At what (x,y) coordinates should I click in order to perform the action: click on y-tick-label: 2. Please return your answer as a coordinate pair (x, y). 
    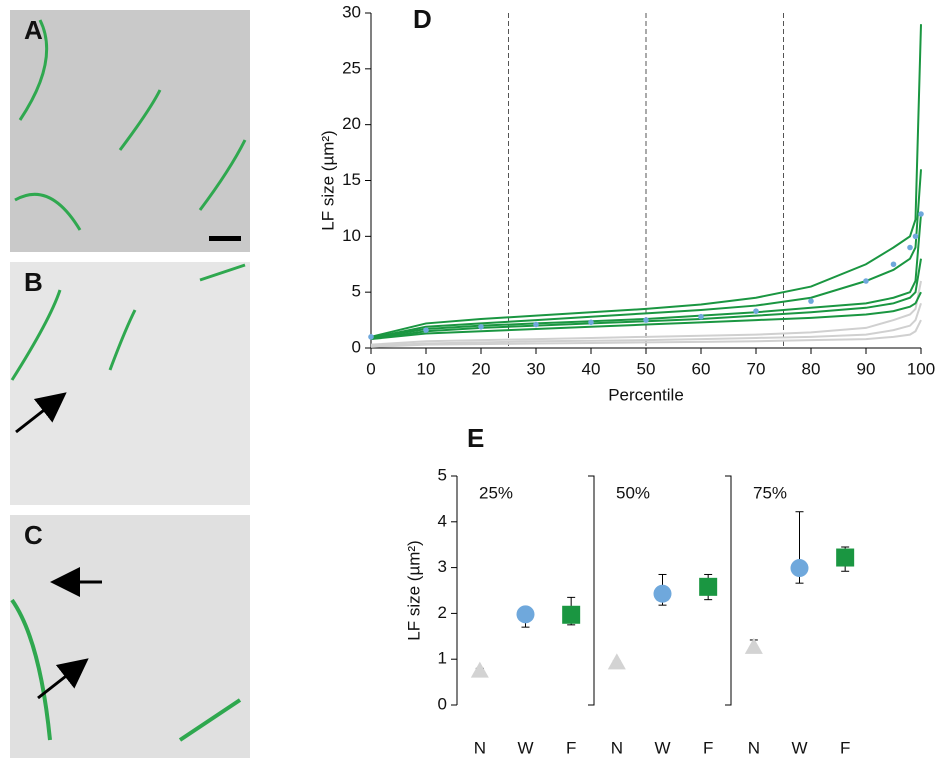
    Looking at the image, I should click on (442, 612).